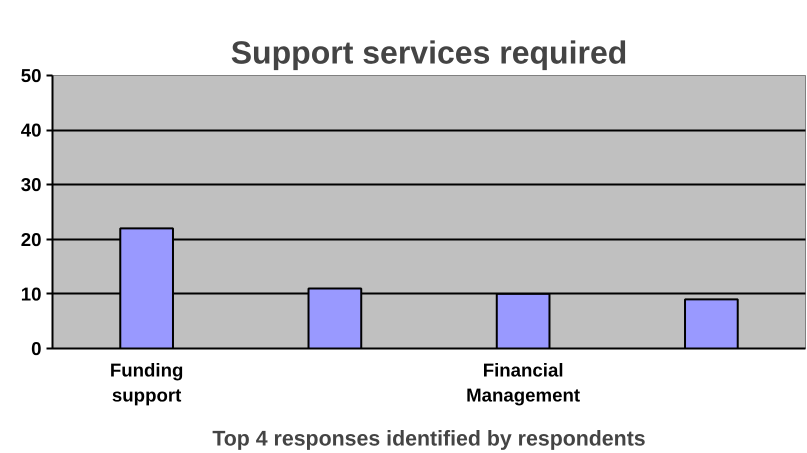  What do you see at coordinates (31, 130) in the screenshot?
I see `y-tick-label: 40` at bounding box center [31, 130].